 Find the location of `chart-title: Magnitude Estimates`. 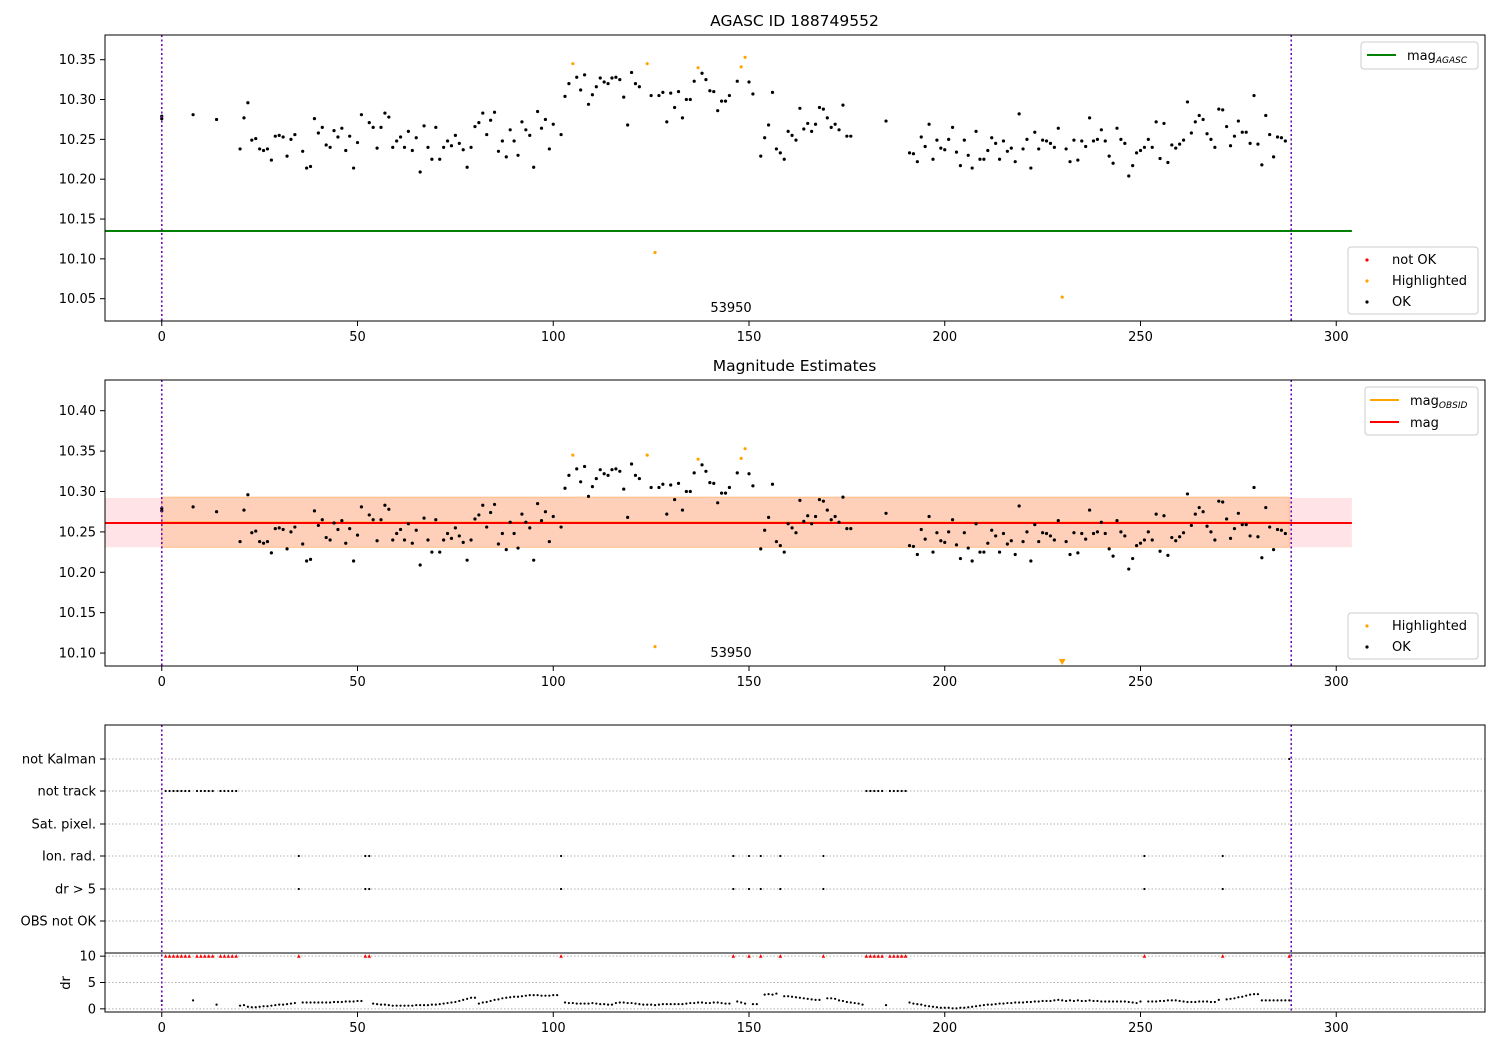

chart-title: Magnitude Estimates is located at coordinates (795, 366).